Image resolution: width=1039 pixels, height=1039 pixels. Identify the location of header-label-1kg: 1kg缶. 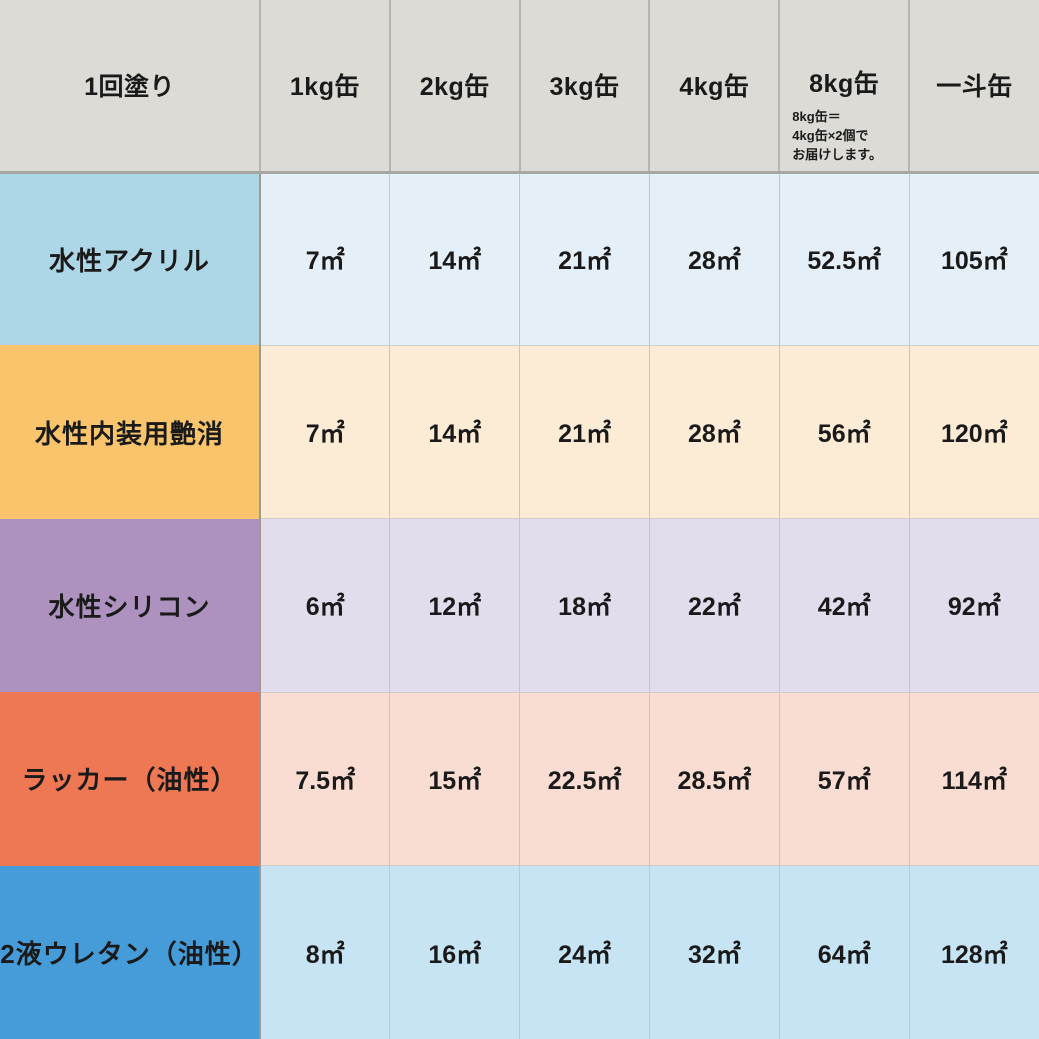
(324, 87).